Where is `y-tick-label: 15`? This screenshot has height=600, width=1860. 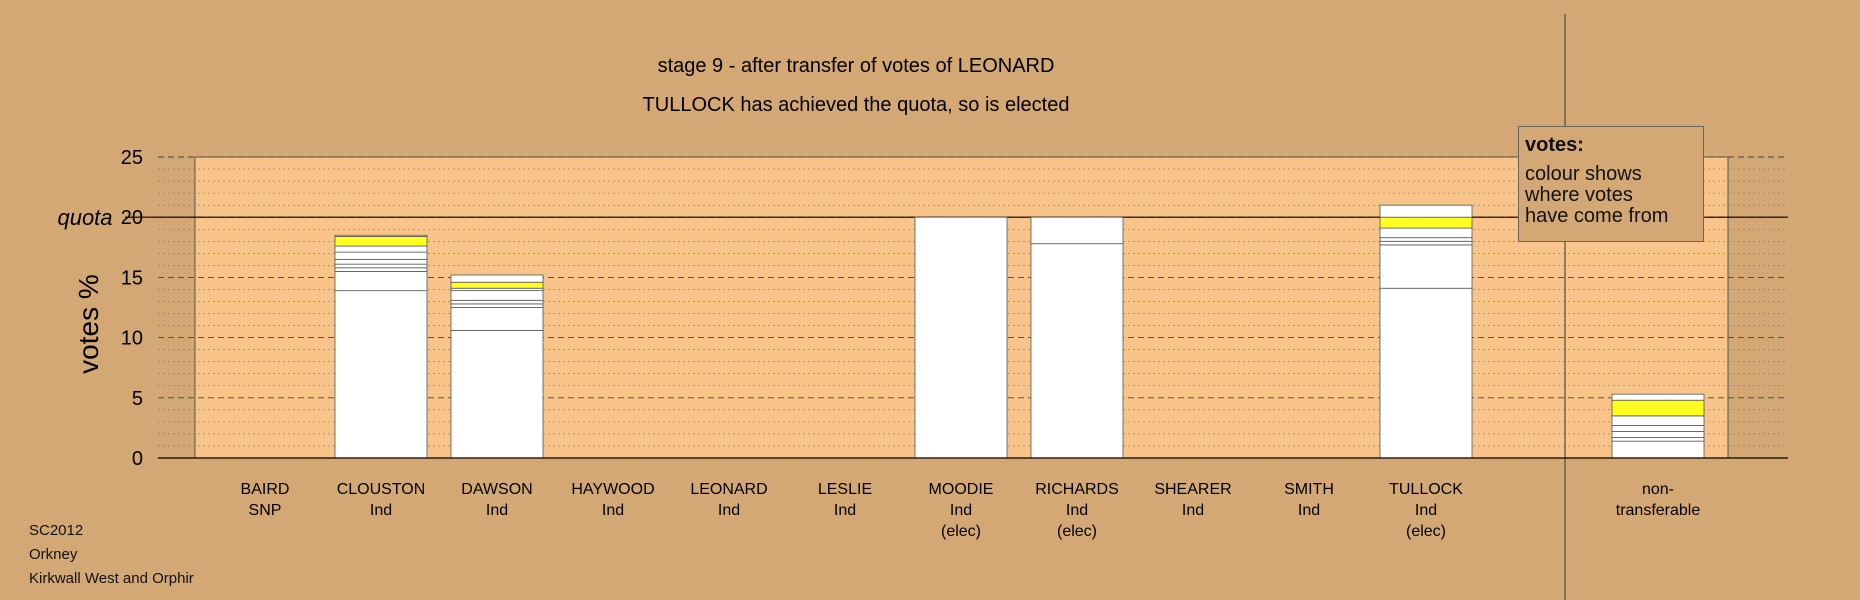
y-tick-label: 15 is located at coordinates (132, 278).